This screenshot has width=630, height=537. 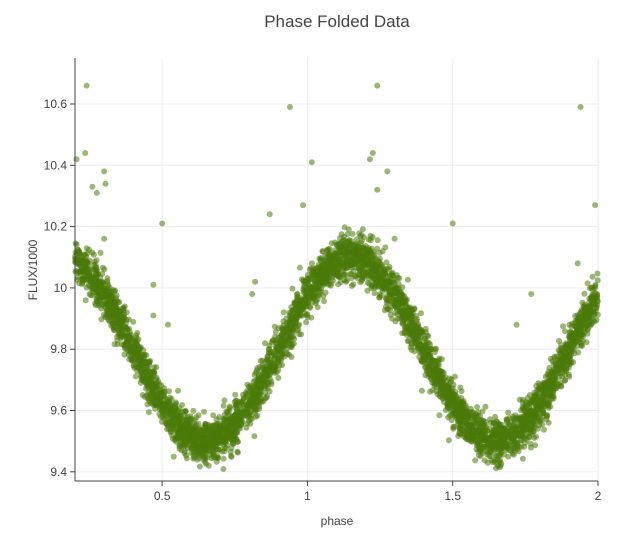 I want to click on y-tick-label: 10, so click(x=61, y=288).